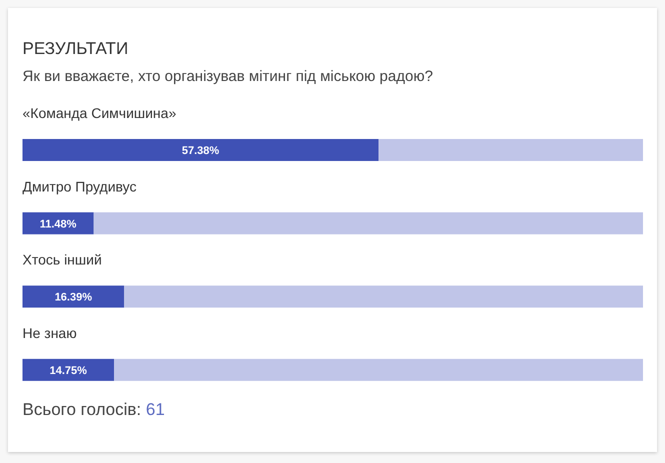 The image size is (665, 463). Describe the element at coordinates (99, 113) in the screenshot. I see `y-tick-label: «Команда Симчишина»` at that location.